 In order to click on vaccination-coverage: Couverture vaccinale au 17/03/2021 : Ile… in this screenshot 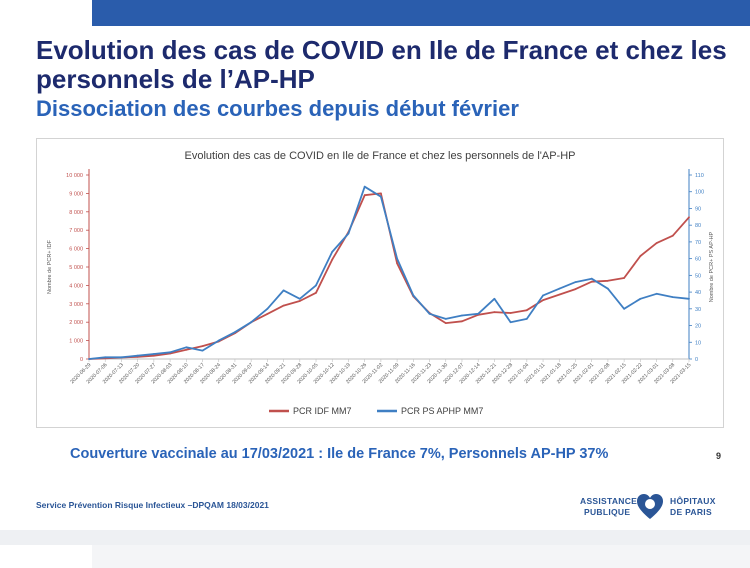, I will do `click(339, 454)`.